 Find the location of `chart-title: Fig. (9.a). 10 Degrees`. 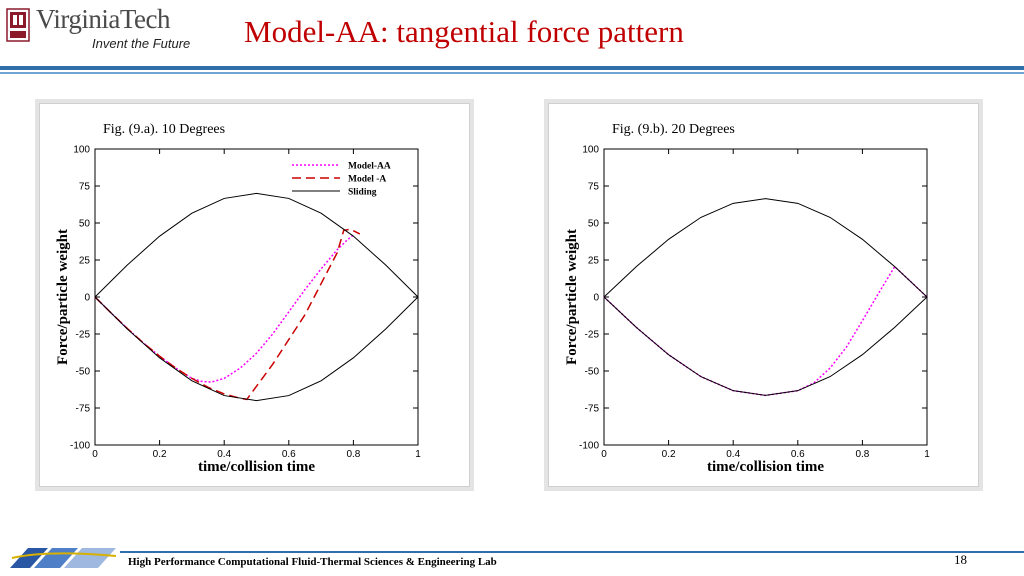

chart-title: Fig. (9.a). 10 Degrees is located at coordinates (164, 129).